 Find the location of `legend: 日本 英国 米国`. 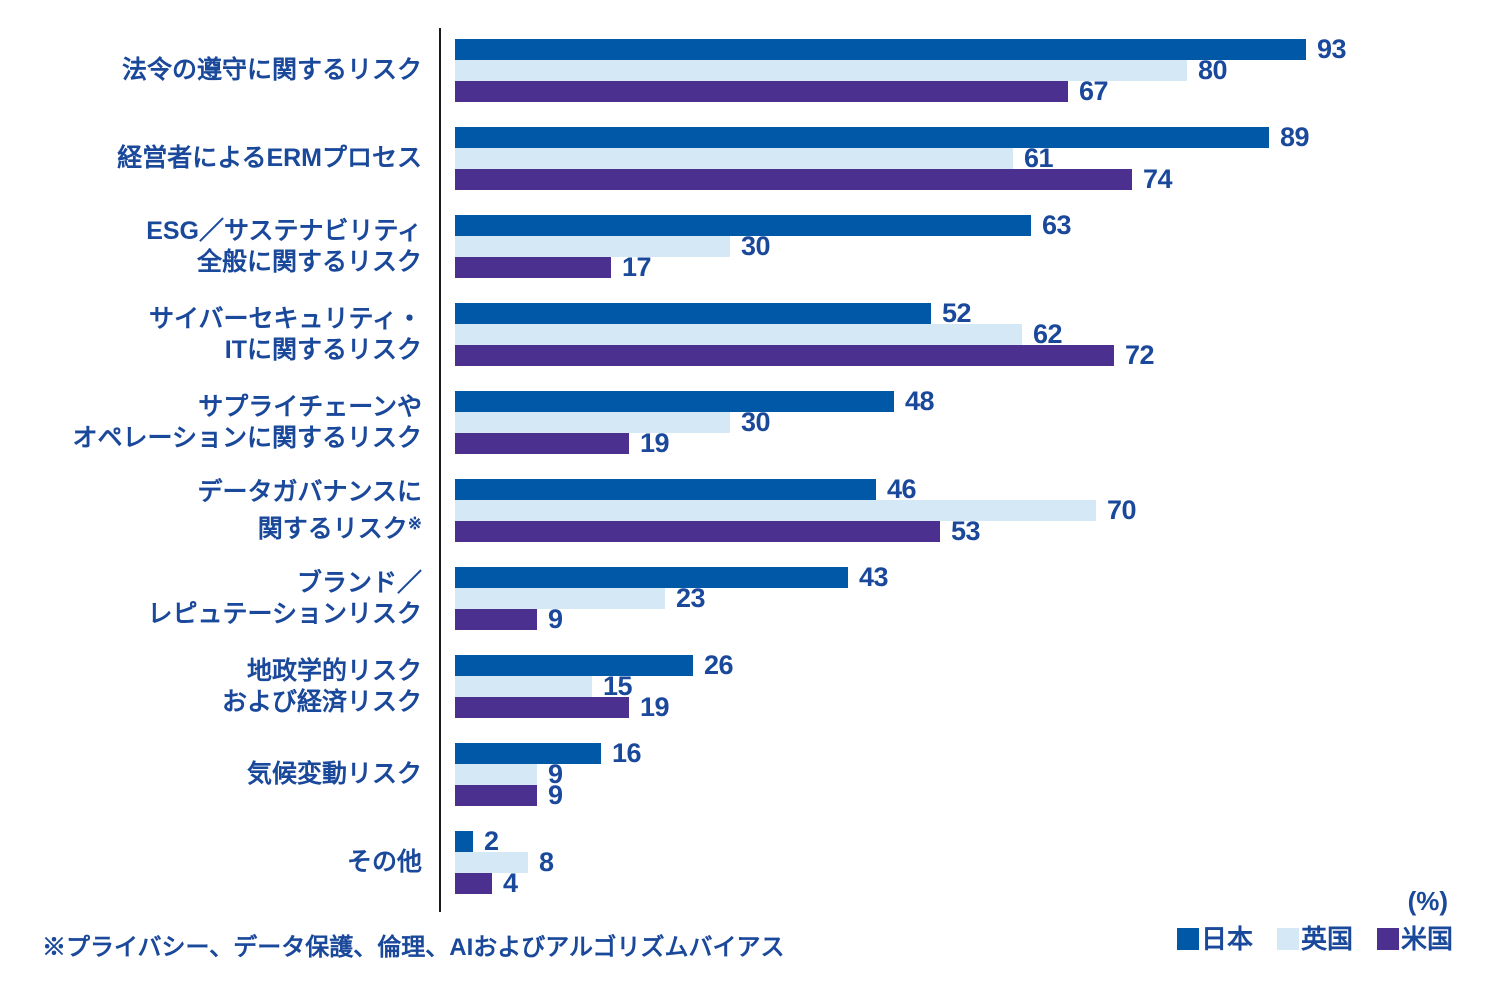

legend: 日本 英国 米国 is located at coordinates (1314, 939).